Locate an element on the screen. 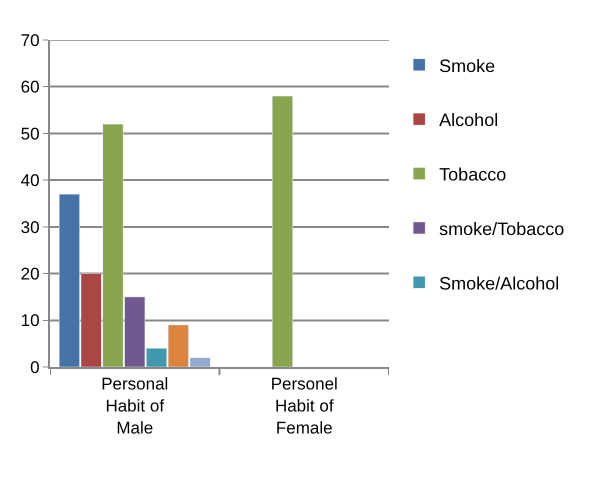 The image size is (609, 487). legend-label: Alcohol is located at coordinates (468, 120).